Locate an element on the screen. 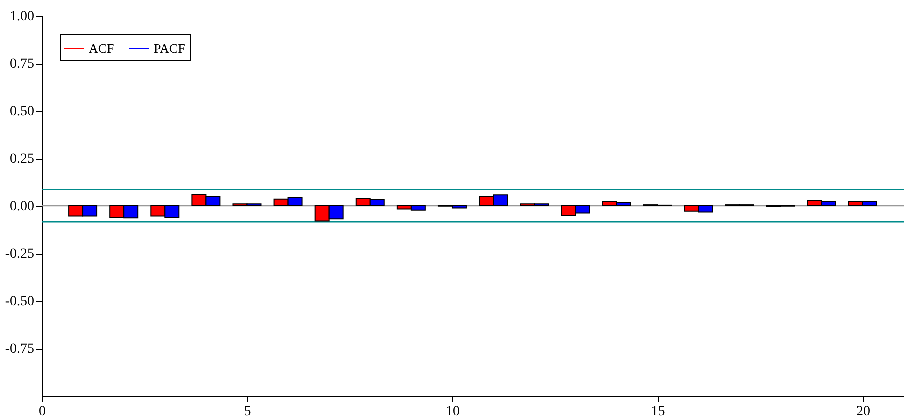  x-tick-label: 10 is located at coordinates (453, 411).